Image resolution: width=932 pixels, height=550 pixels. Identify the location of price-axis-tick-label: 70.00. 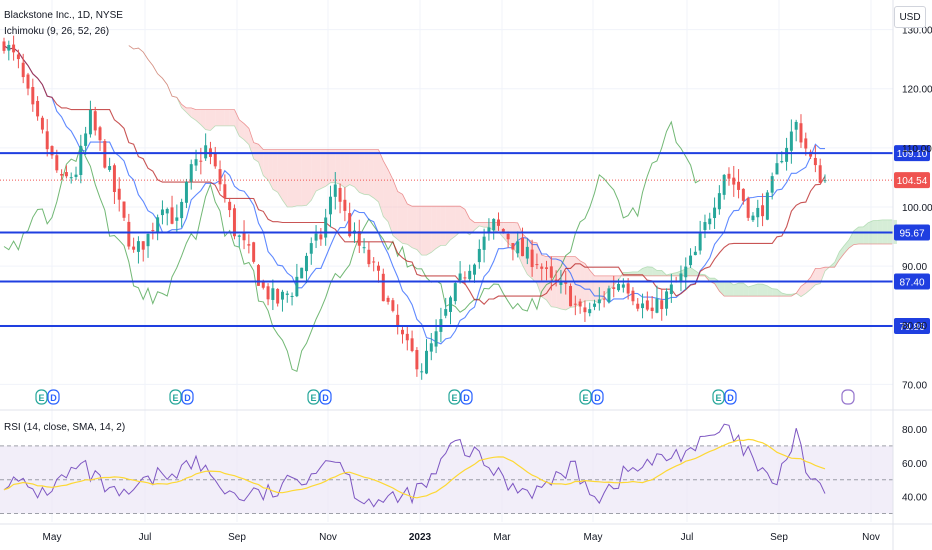
(914, 385).